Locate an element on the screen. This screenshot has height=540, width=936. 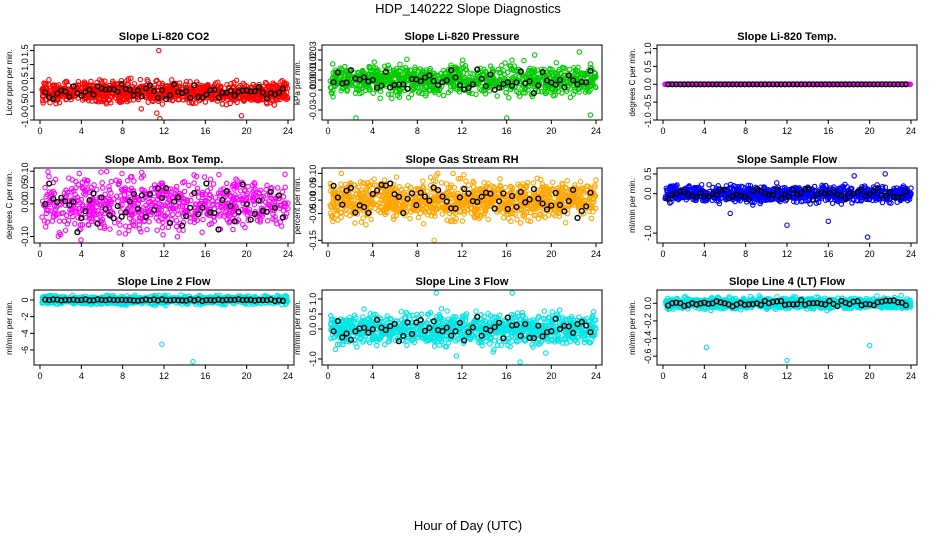
panel-title: Slope Gas Stream RH is located at coordinates (461, 160).